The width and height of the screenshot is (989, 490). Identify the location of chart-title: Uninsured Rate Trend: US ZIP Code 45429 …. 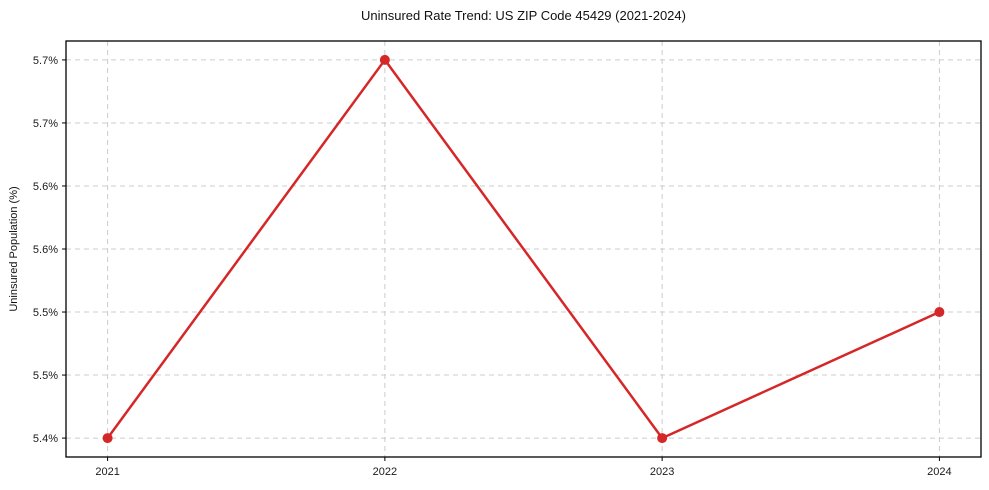
(523, 15).